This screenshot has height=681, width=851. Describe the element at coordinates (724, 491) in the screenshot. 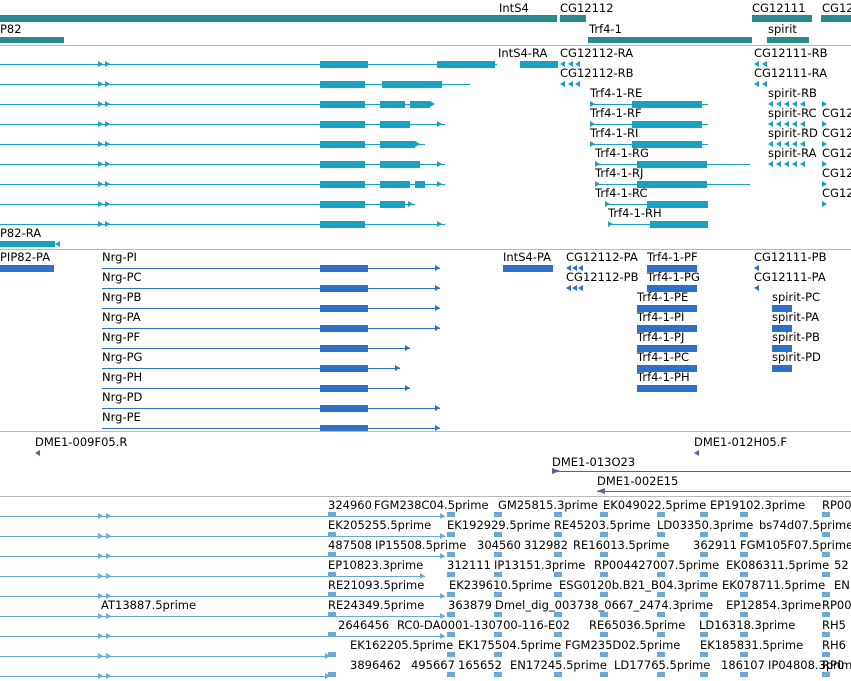

I see `clone-span` at that location.